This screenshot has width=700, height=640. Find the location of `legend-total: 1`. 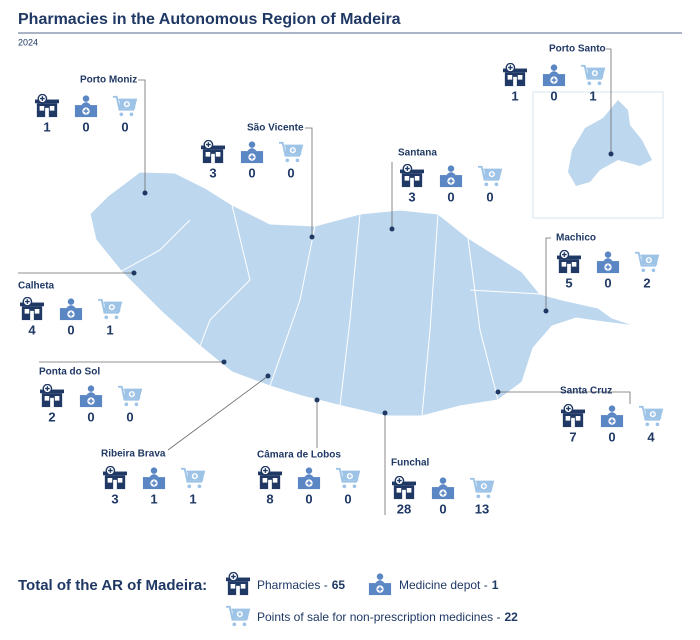

legend-total: 1 is located at coordinates (495, 585).